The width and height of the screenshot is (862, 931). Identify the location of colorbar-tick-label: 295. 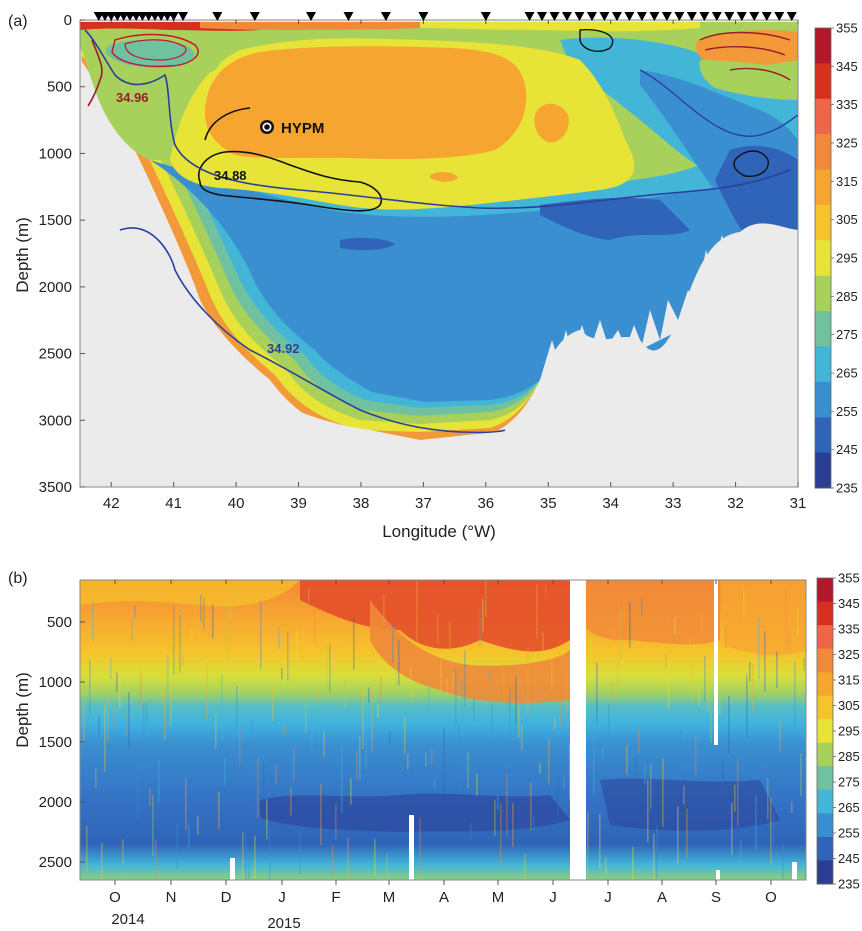
(849, 731).